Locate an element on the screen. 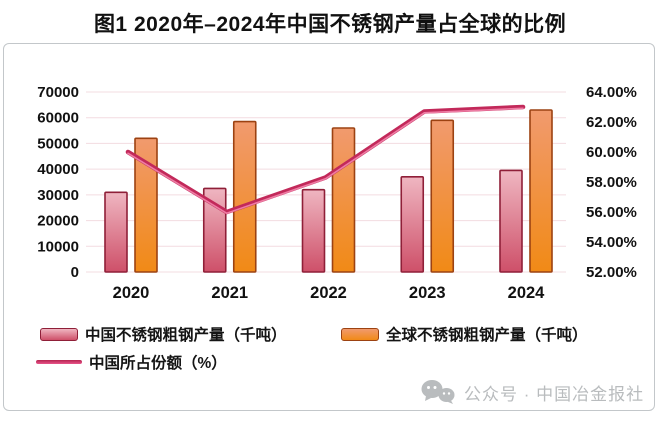  page-title: 图1 2020年–2024年中国不锈钢产量占全球的比例 is located at coordinates (330, 24).